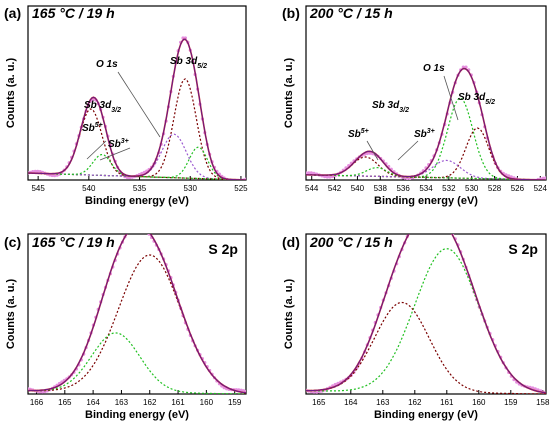 The height and width of the screenshot is (427, 550). I want to click on x-tick-label: 545, so click(38, 188).